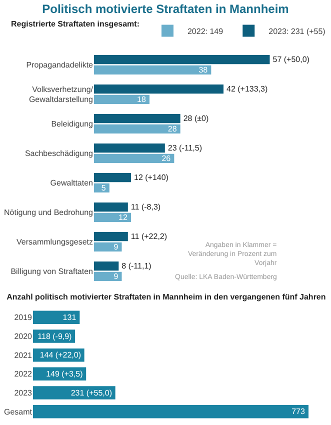  Describe the element at coordinates (65, 373) in the screenshot. I see `data-label: 149 (+3,5)` at that location.